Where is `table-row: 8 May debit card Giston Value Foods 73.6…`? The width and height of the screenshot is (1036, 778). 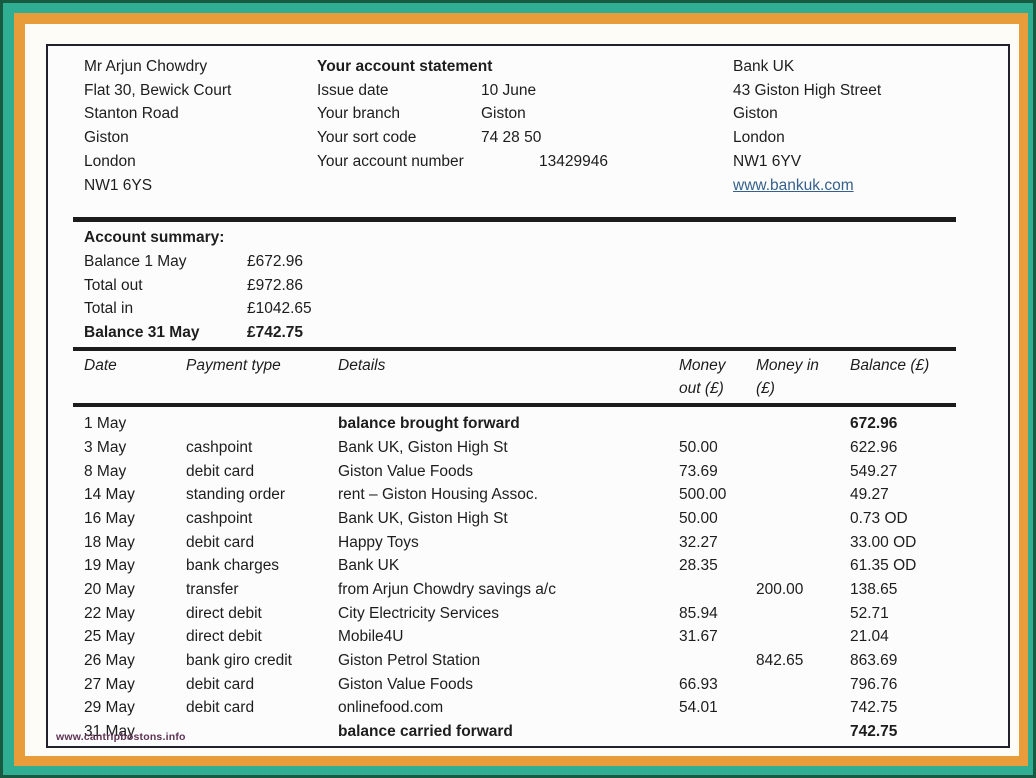 table-row: 8 May debit card Giston Value Foods 73.6… is located at coordinates (514, 472).